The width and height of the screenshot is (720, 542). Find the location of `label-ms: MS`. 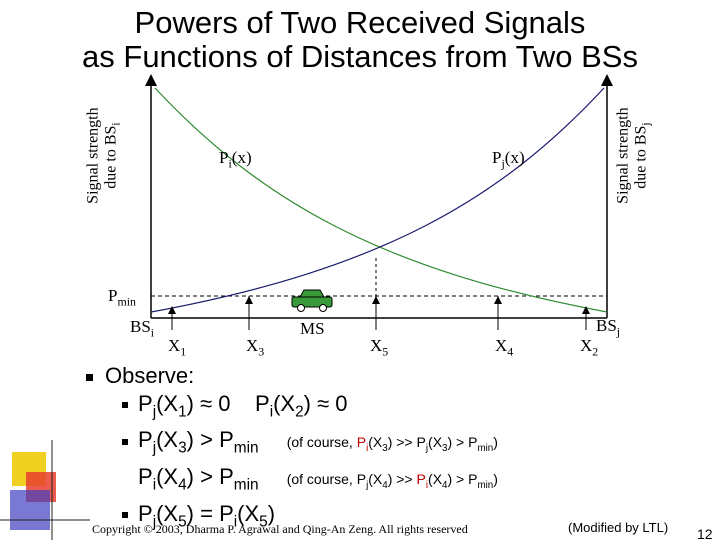

label-ms: MS is located at coordinates (312, 328).